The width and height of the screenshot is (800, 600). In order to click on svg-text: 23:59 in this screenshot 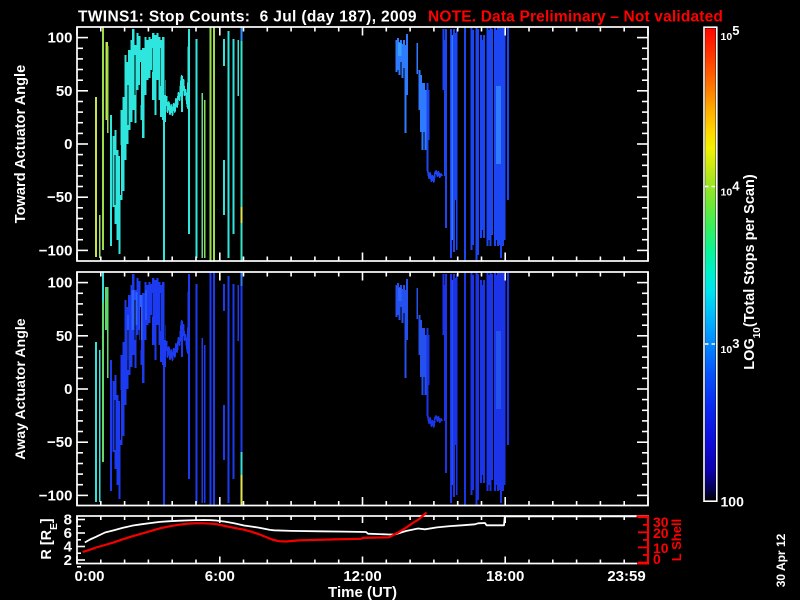, I will do `click(626, 576)`.